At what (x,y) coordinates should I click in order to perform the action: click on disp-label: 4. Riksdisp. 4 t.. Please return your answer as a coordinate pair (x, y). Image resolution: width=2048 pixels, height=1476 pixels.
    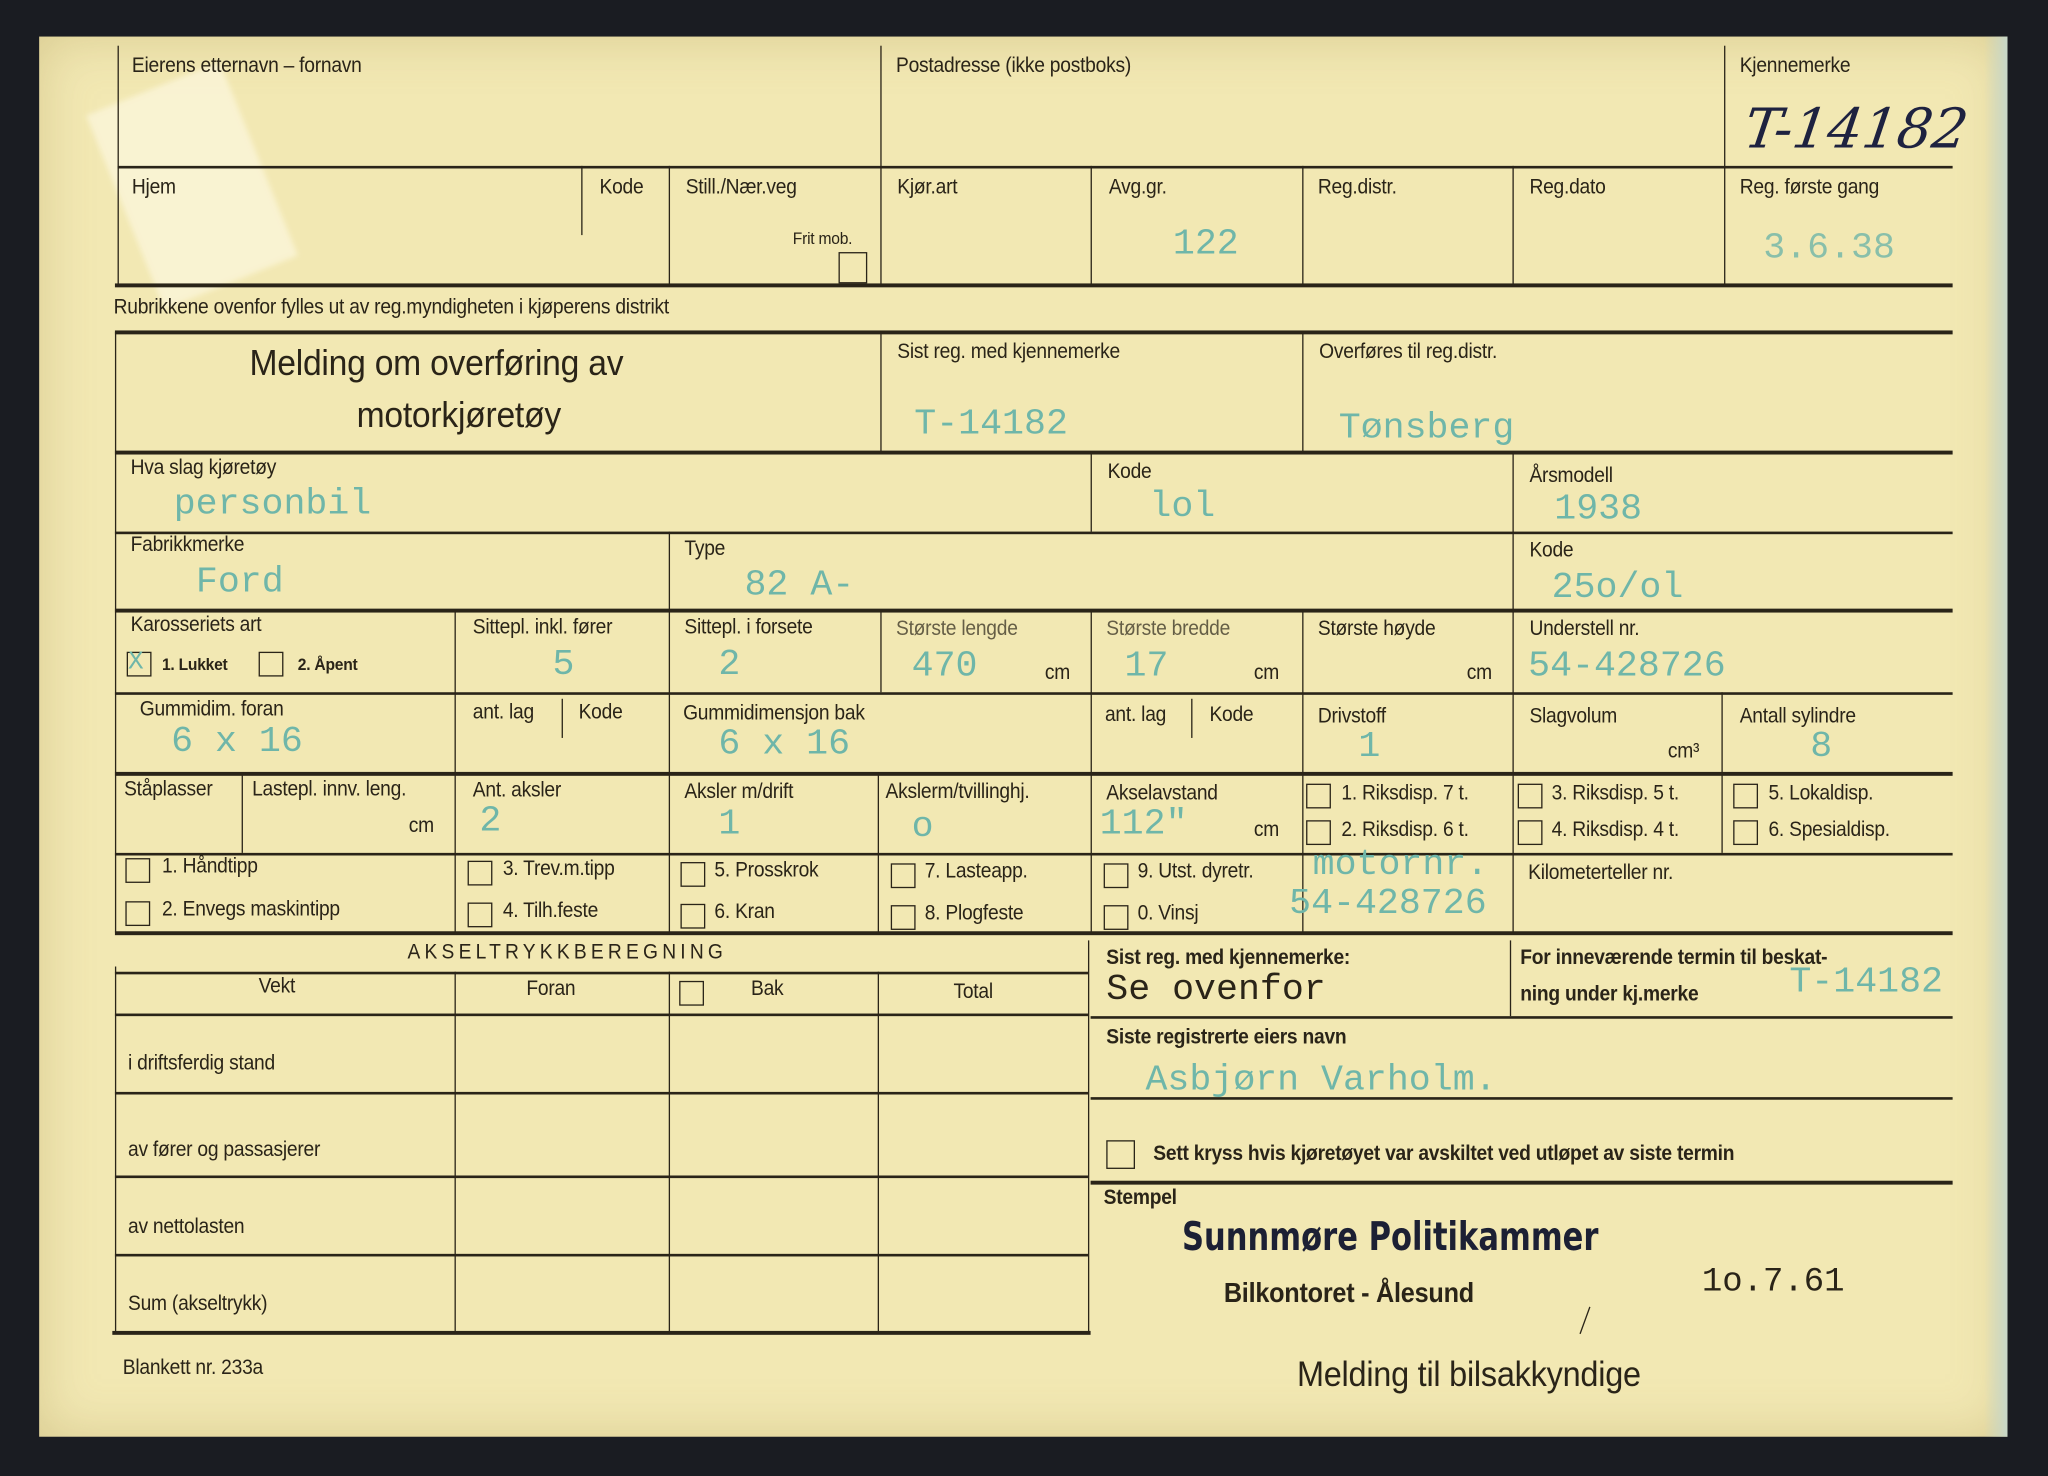
    Looking at the image, I should click on (1615, 830).